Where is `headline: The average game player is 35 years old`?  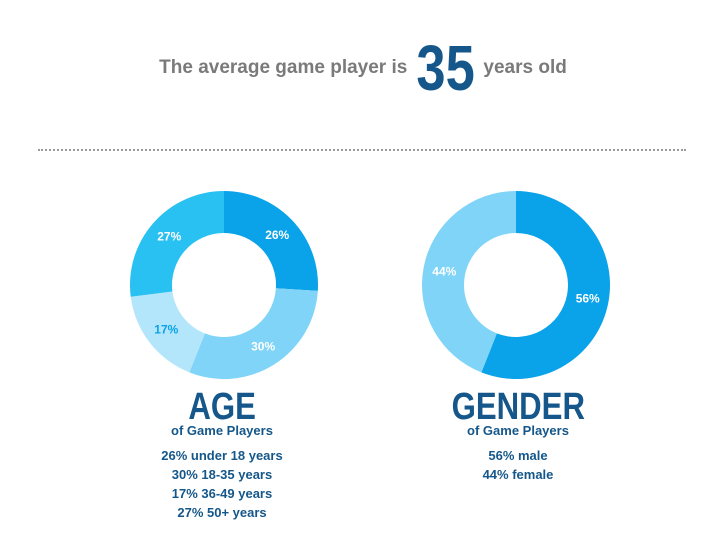 headline: The average game player is 35 years old is located at coordinates (363, 68).